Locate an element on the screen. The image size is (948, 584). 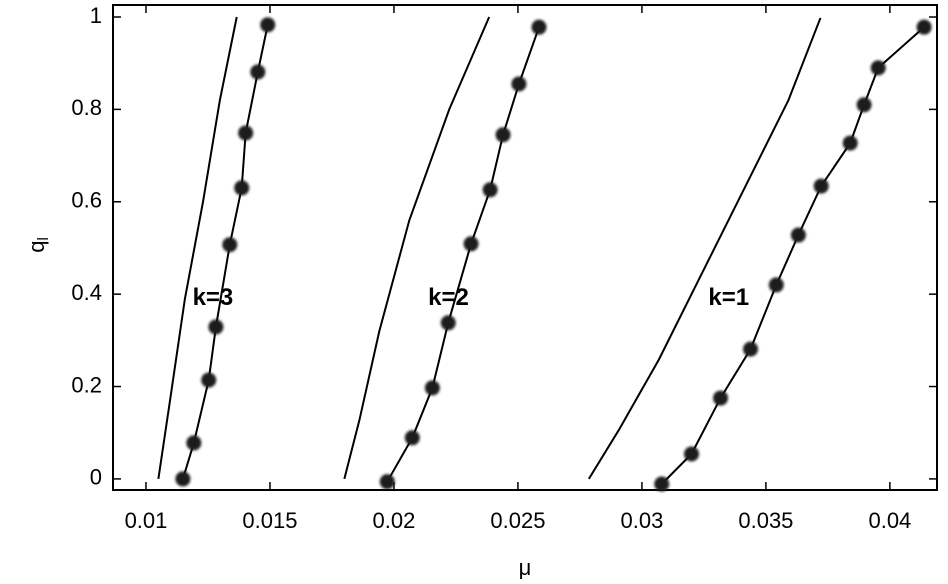
y-tick-label: 0.6 is located at coordinates (86, 200).